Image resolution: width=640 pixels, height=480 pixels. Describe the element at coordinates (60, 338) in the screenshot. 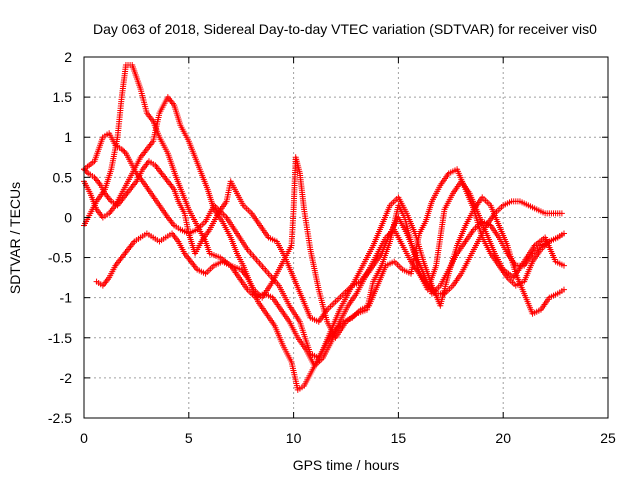

I see `y-tick-label: -1.5` at that location.